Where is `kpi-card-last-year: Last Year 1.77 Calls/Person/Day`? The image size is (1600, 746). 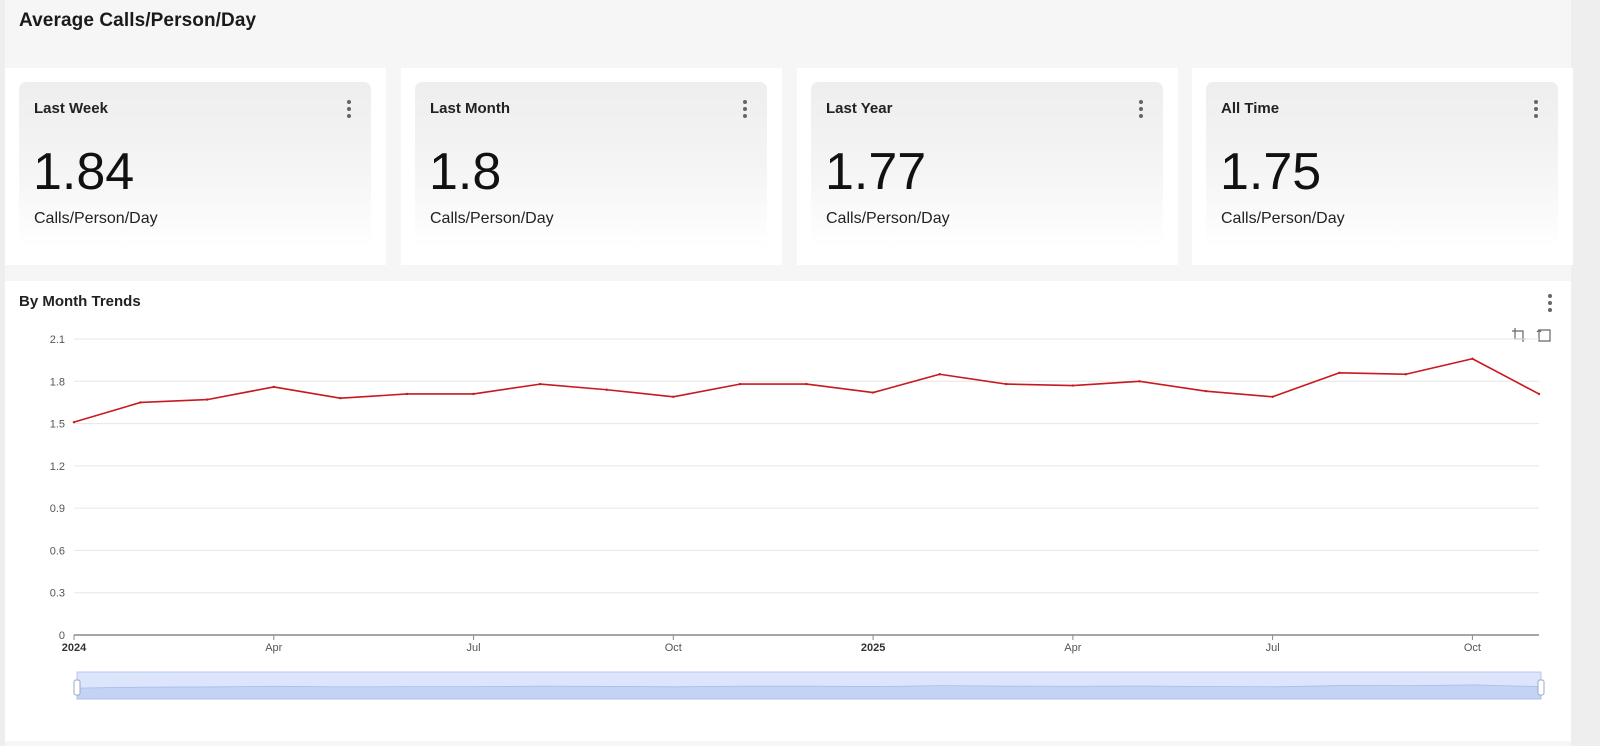 kpi-card-last-year: Last Year 1.77 Calls/Person/Day is located at coordinates (987, 166).